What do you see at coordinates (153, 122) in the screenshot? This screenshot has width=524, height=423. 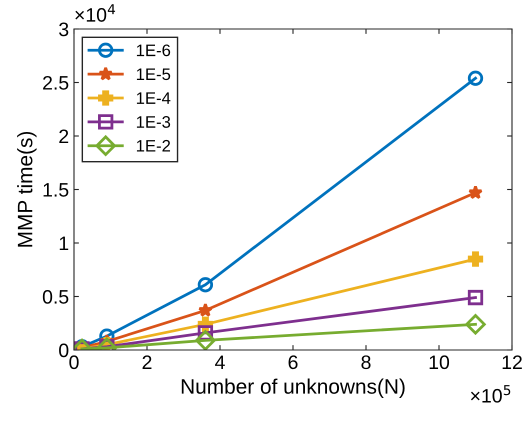 I see `legend-label: 1E-3` at bounding box center [153, 122].